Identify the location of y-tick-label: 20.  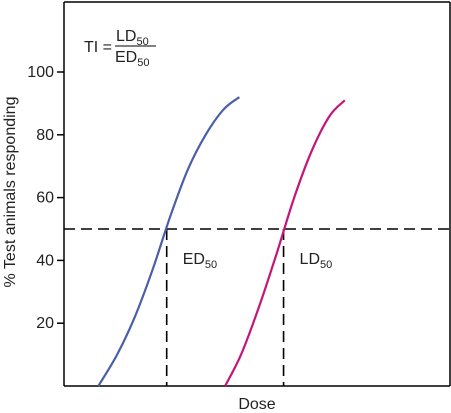
(45, 323).